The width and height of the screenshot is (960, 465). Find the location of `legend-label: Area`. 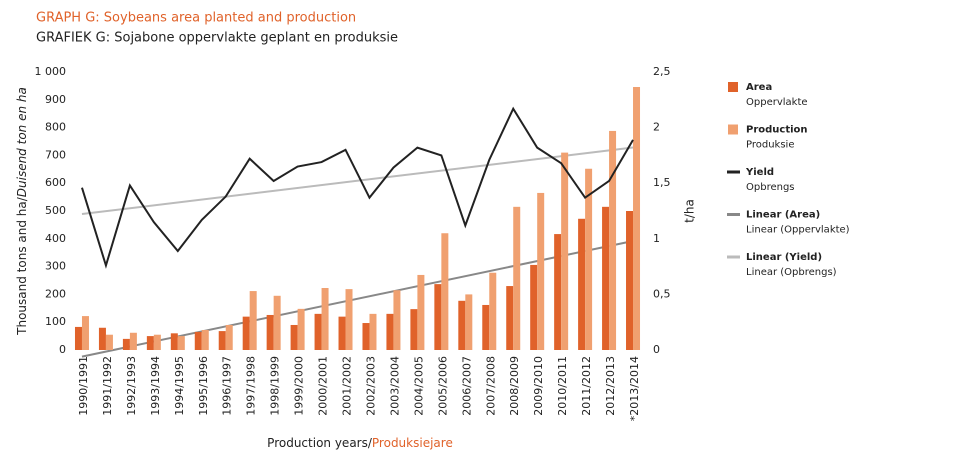

legend-label: Area is located at coordinates (759, 87).